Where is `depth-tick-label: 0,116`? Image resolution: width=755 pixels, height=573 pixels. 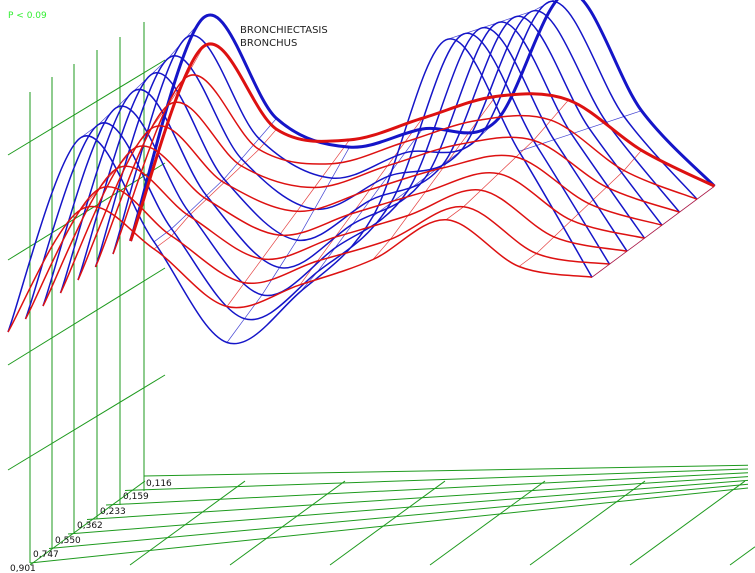 depth-tick-label: 0,116 is located at coordinates (159, 484).